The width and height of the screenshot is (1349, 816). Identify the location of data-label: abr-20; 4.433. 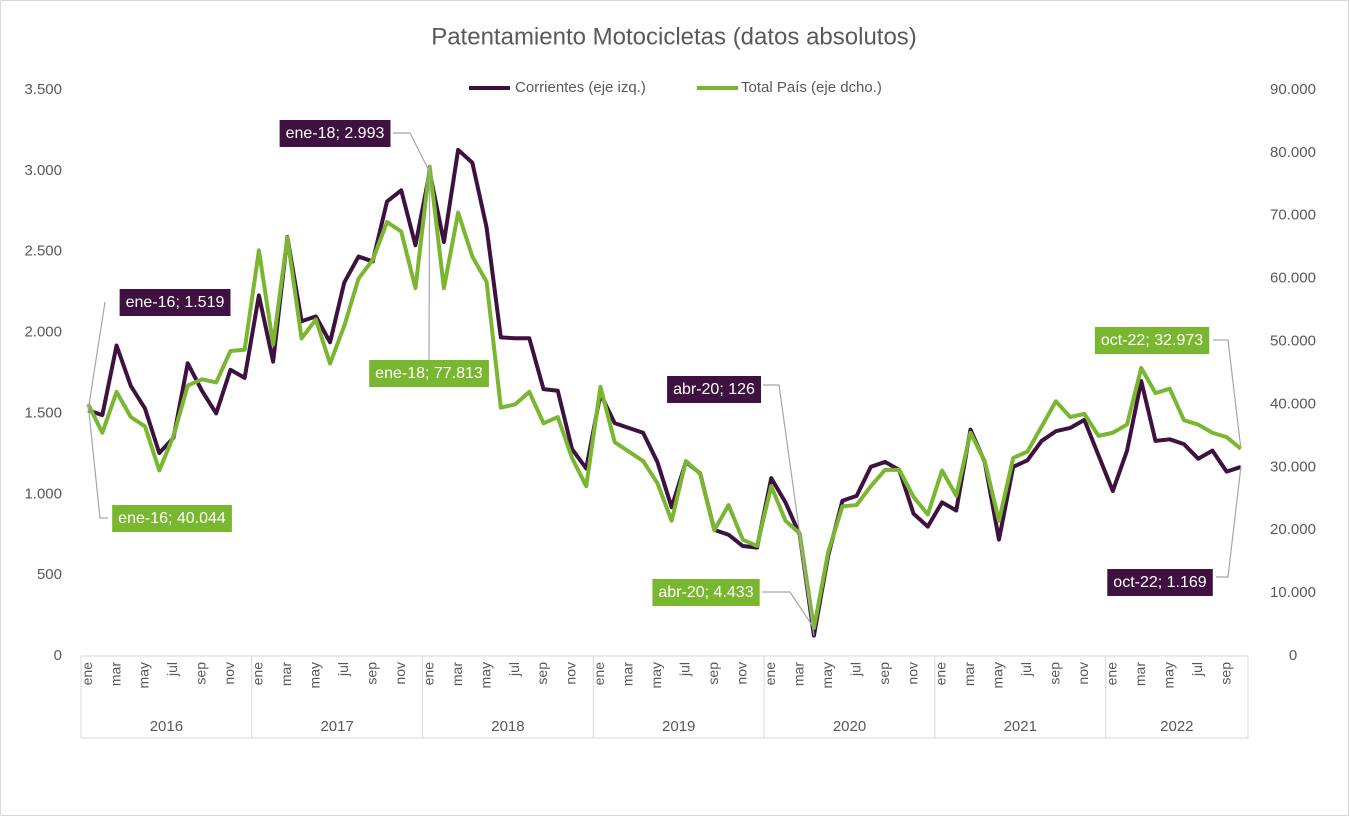
(705, 592).